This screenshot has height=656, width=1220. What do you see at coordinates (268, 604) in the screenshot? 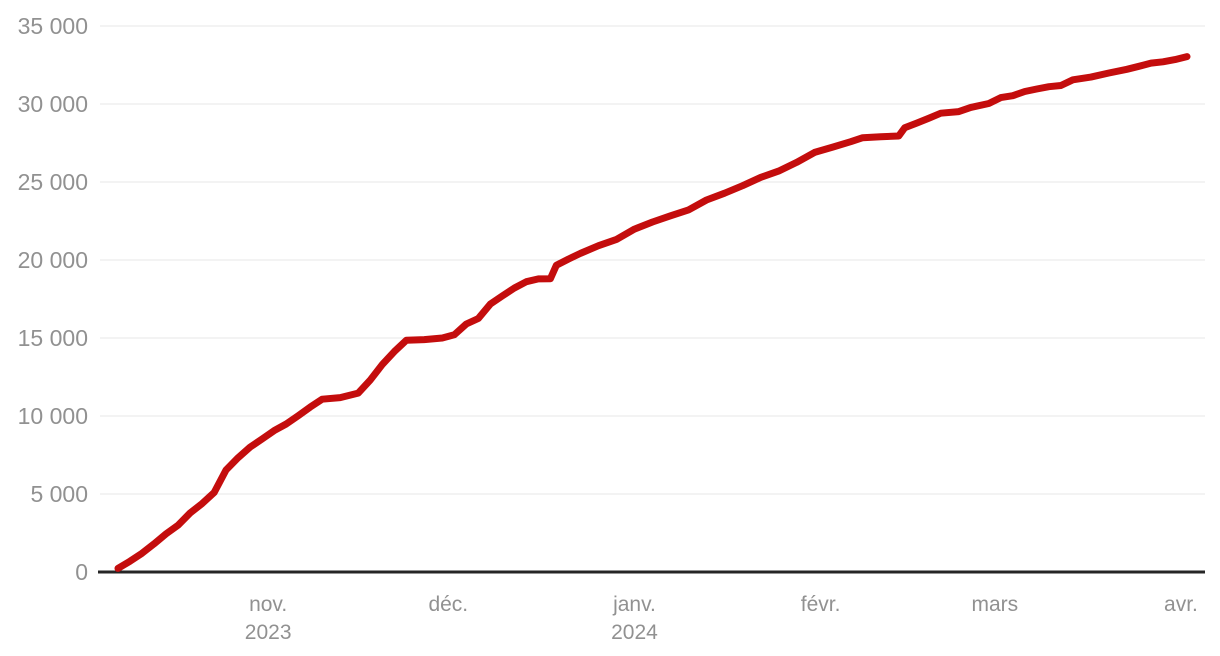
I see `x-axis-tick-label: nov.` at bounding box center [268, 604].